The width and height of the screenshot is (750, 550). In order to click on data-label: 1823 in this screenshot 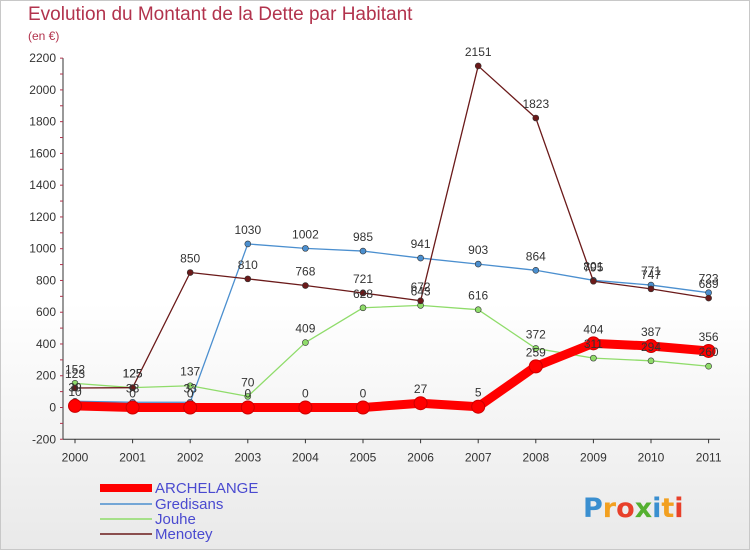, I will do `click(535, 104)`.